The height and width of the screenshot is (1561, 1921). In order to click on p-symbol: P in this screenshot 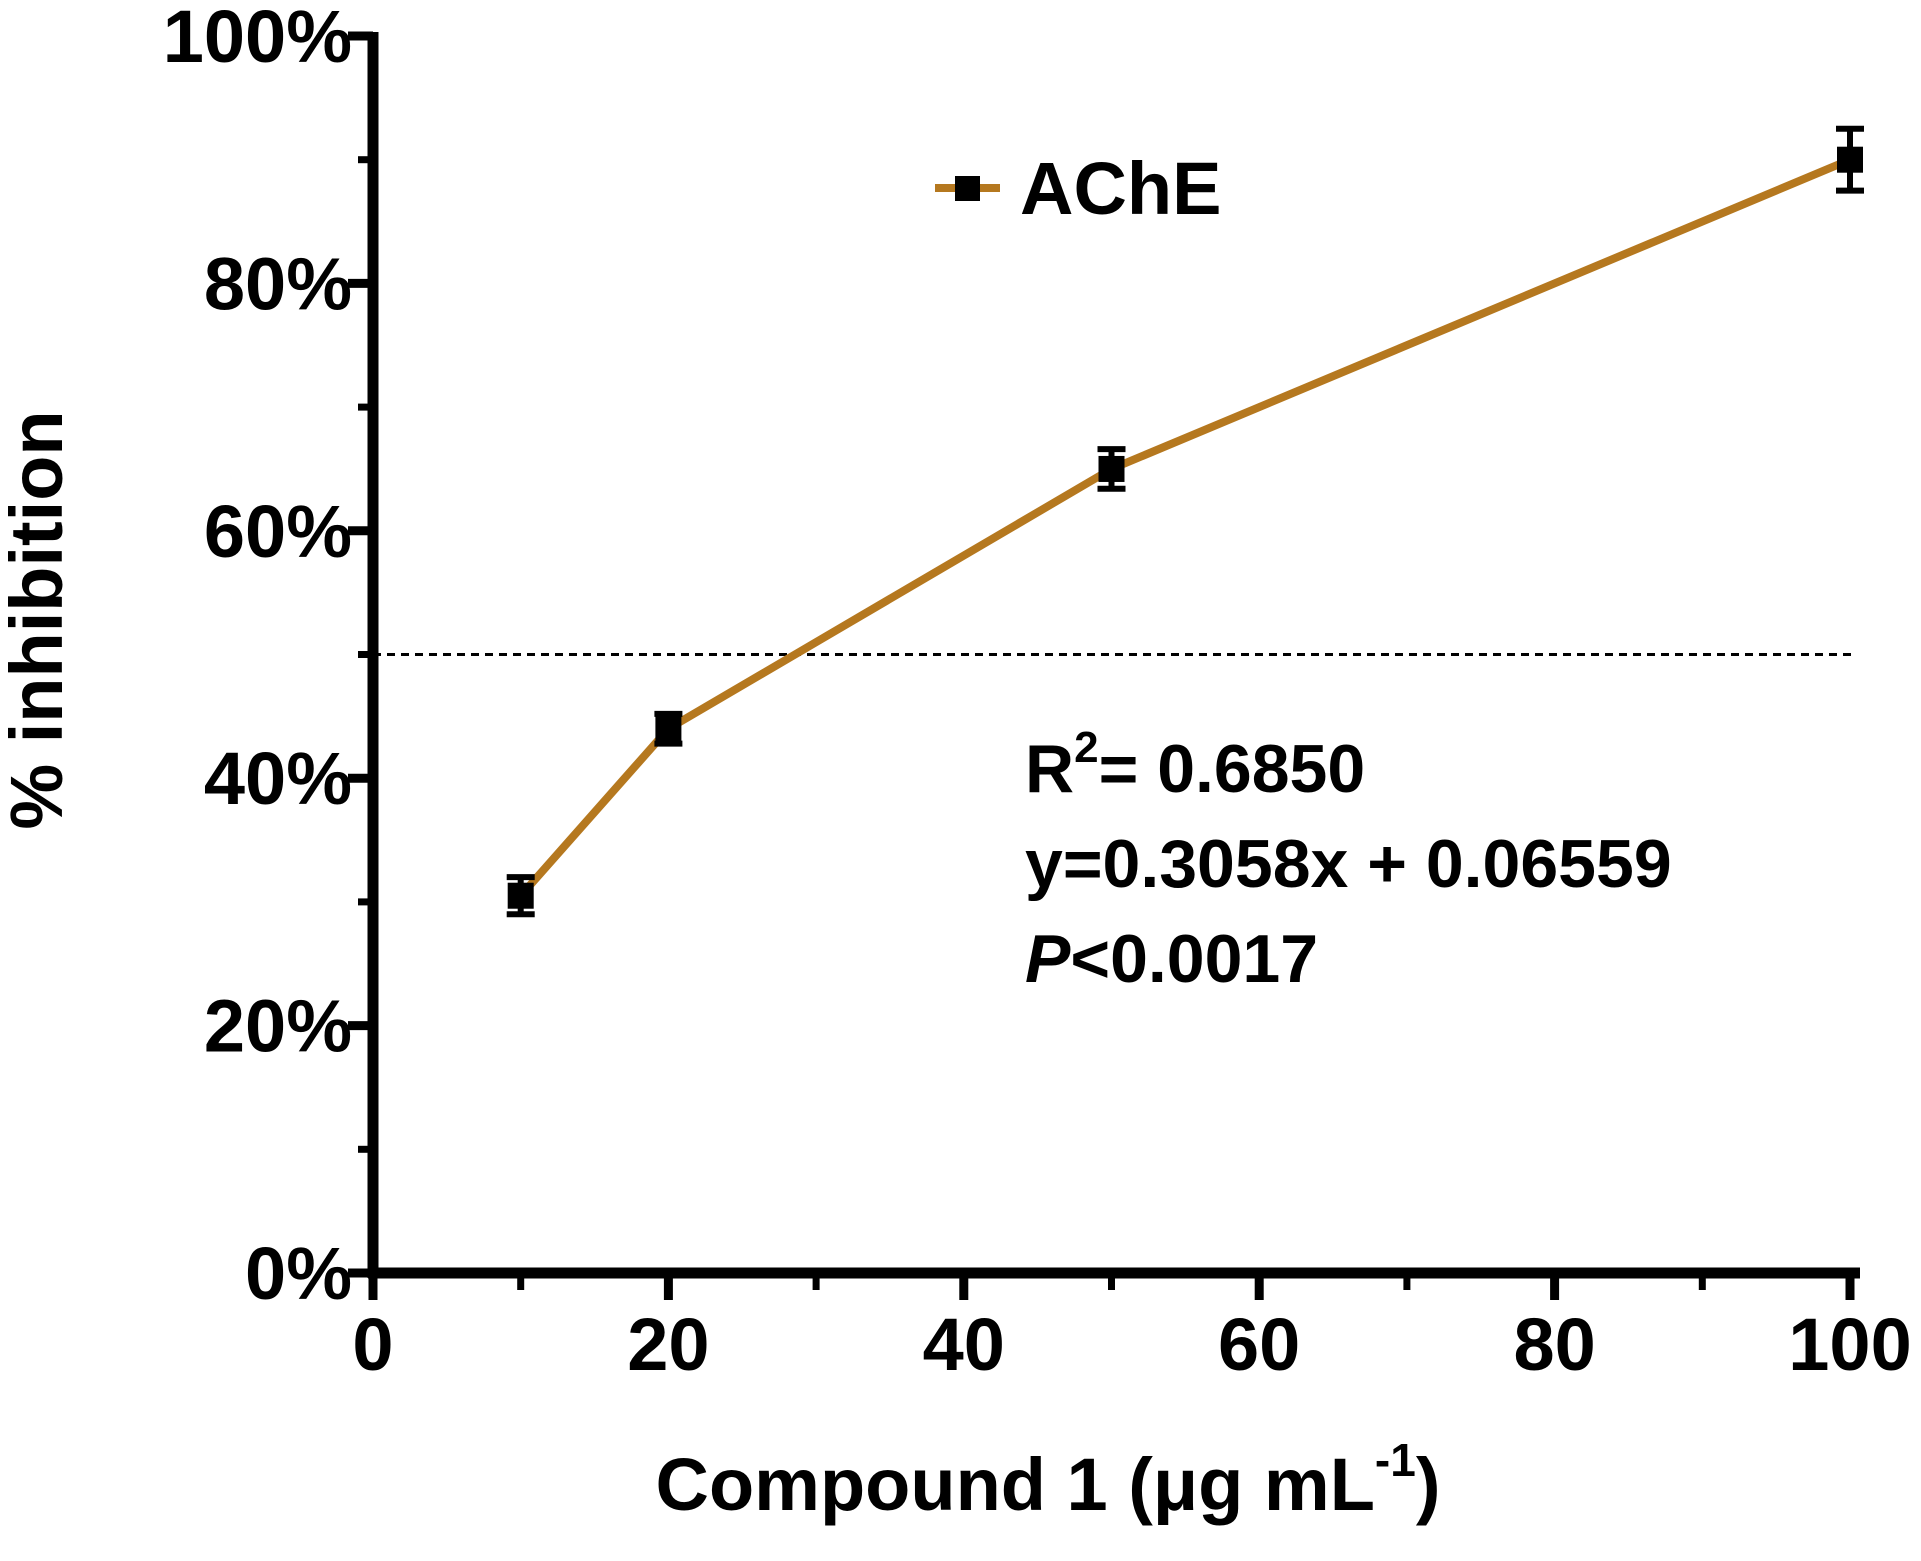, I will do `click(1048, 959)`.